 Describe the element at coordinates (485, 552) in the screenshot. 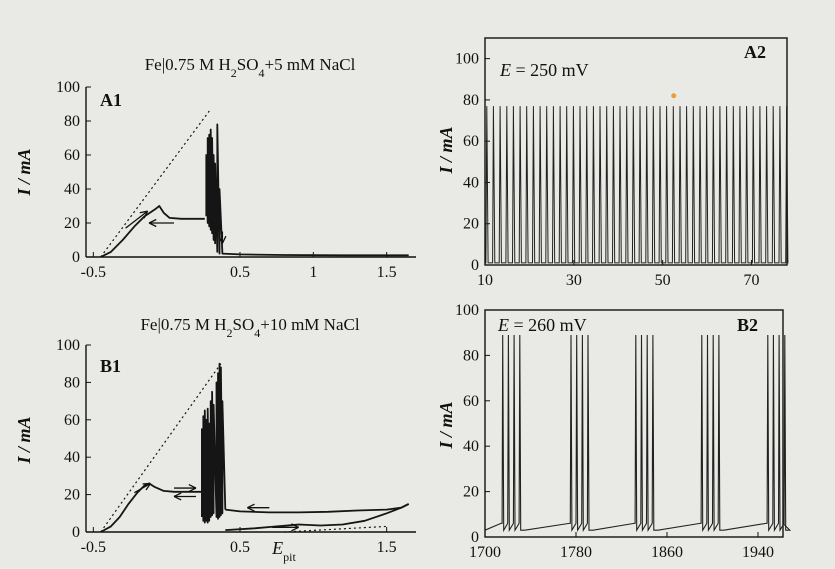

I see `x-tick-label: 1700` at that location.